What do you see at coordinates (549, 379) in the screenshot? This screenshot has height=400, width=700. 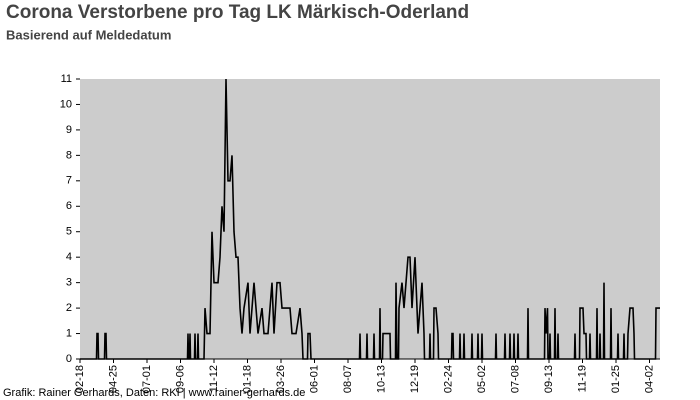 I see `x-tick-label: 09-13` at bounding box center [549, 379].